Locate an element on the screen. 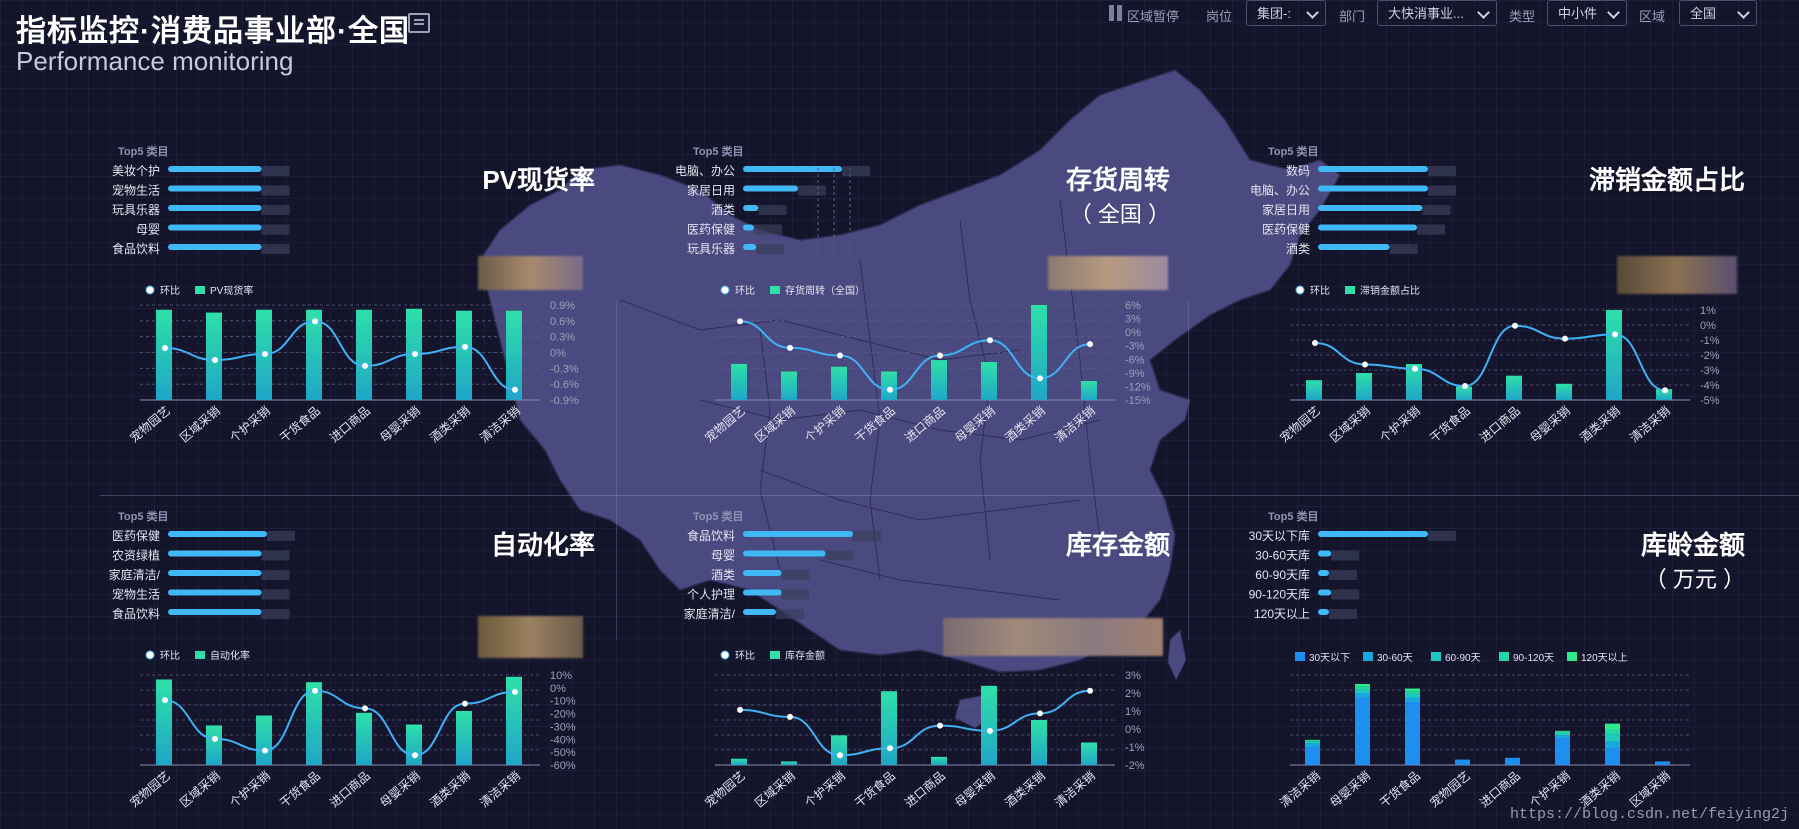  legend-bar-label: 自动化率 is located at coordinates (230, 655).